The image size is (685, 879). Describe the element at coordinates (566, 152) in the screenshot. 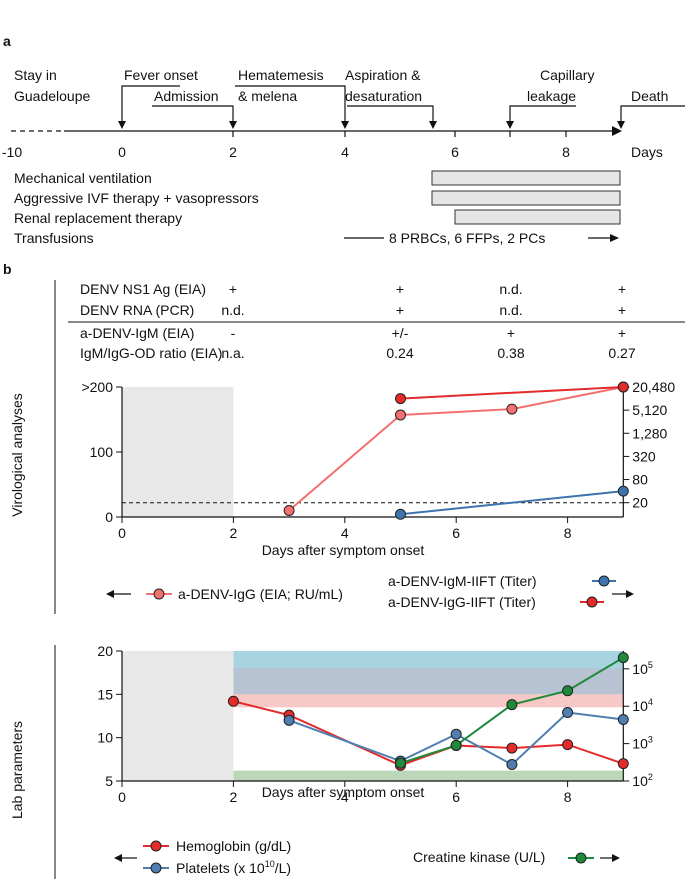

I see `tick-8: 8` at that location.